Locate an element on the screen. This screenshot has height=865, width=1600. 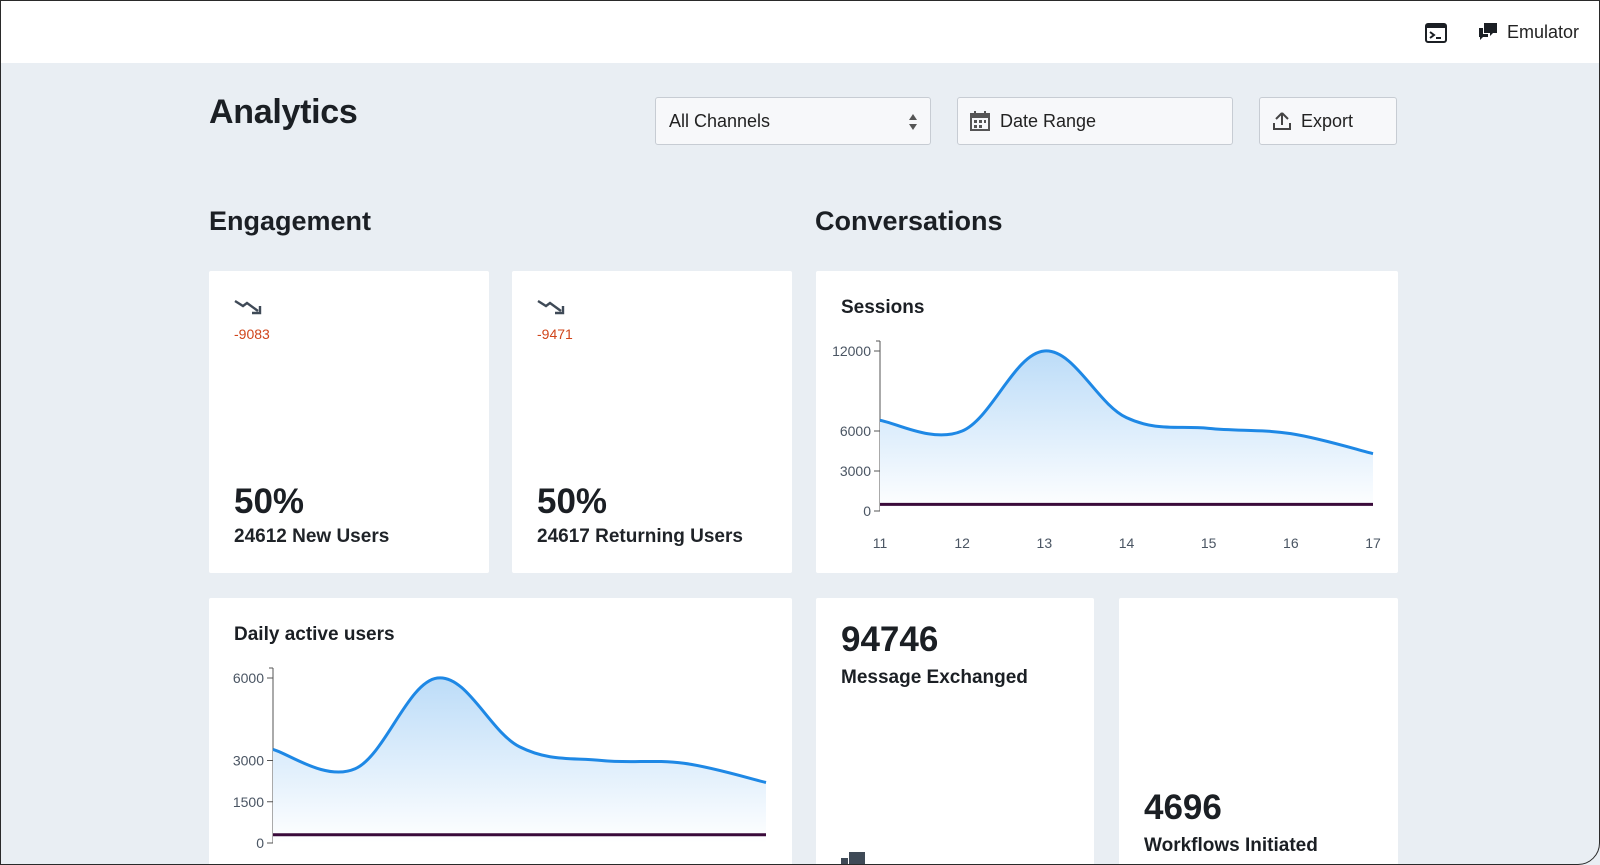
bar-icon is located at coordinates (853, 858).